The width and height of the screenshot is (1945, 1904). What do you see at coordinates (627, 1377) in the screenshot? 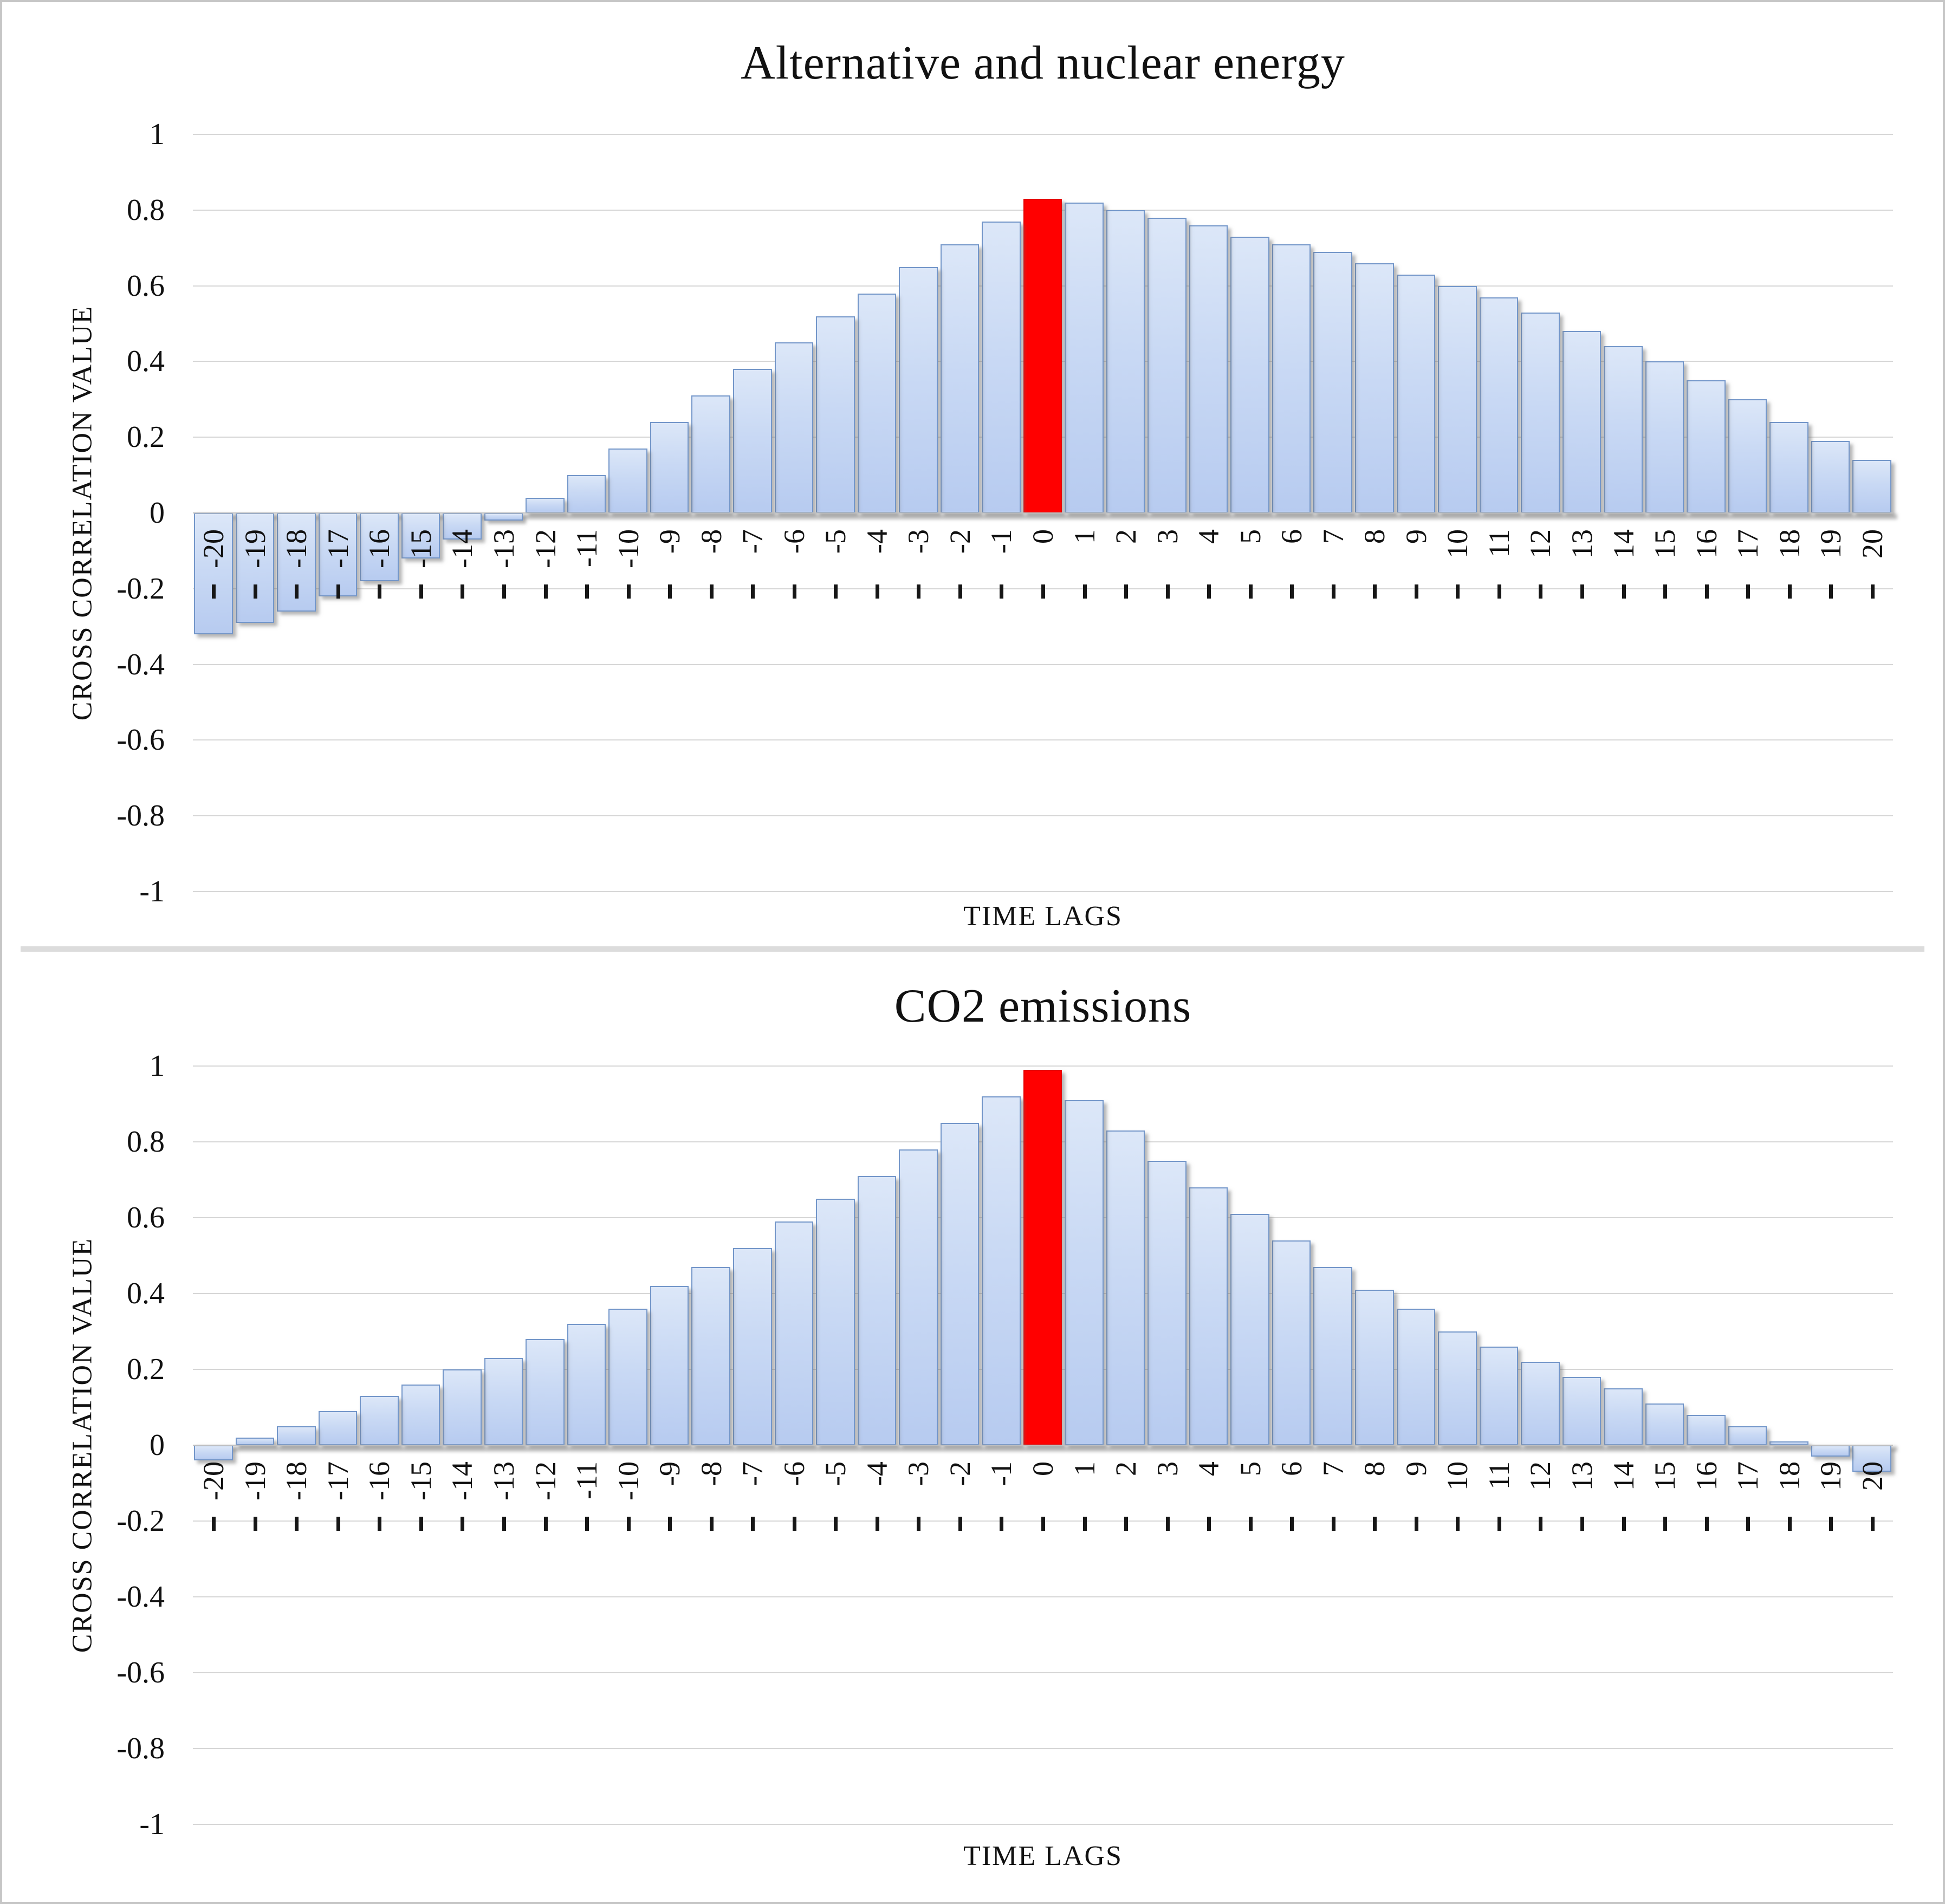
I see `bar-lag--10` at bounding box center [627, 1377].